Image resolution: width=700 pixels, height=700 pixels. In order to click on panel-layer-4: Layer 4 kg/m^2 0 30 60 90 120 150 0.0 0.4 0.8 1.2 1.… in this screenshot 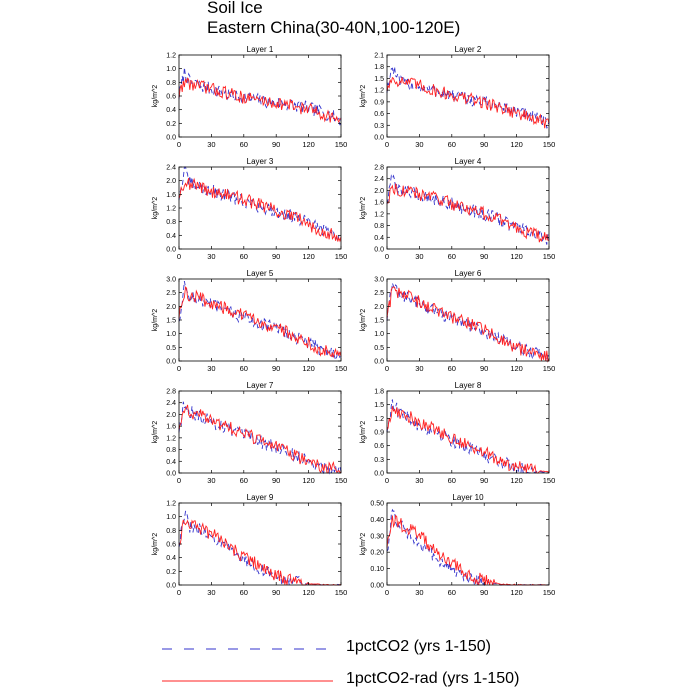, I will do `click(457, 209)`.